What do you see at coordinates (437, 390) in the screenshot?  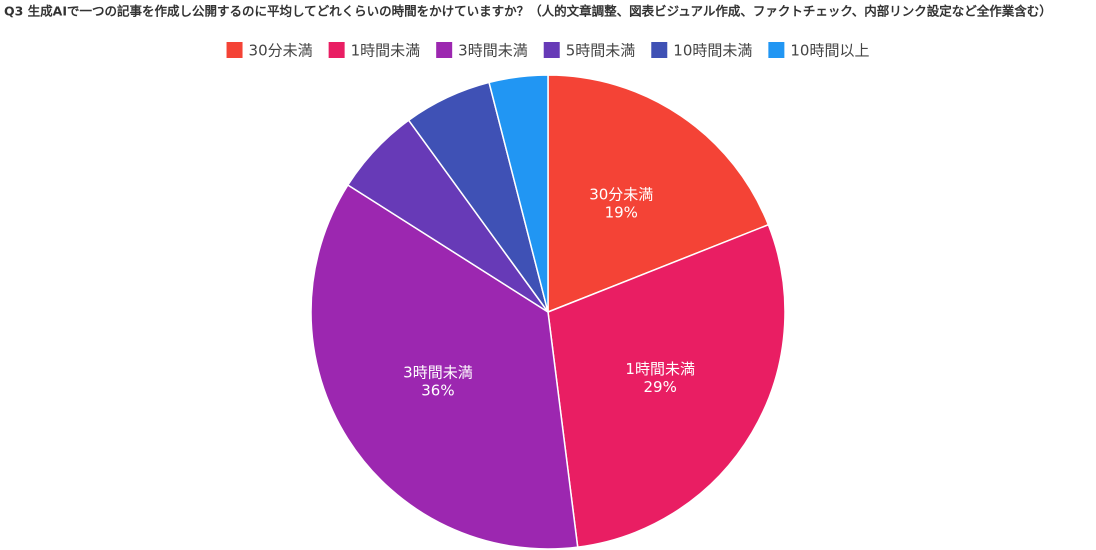 I see `slice-value: 36%` at bounding box center [437, 390].